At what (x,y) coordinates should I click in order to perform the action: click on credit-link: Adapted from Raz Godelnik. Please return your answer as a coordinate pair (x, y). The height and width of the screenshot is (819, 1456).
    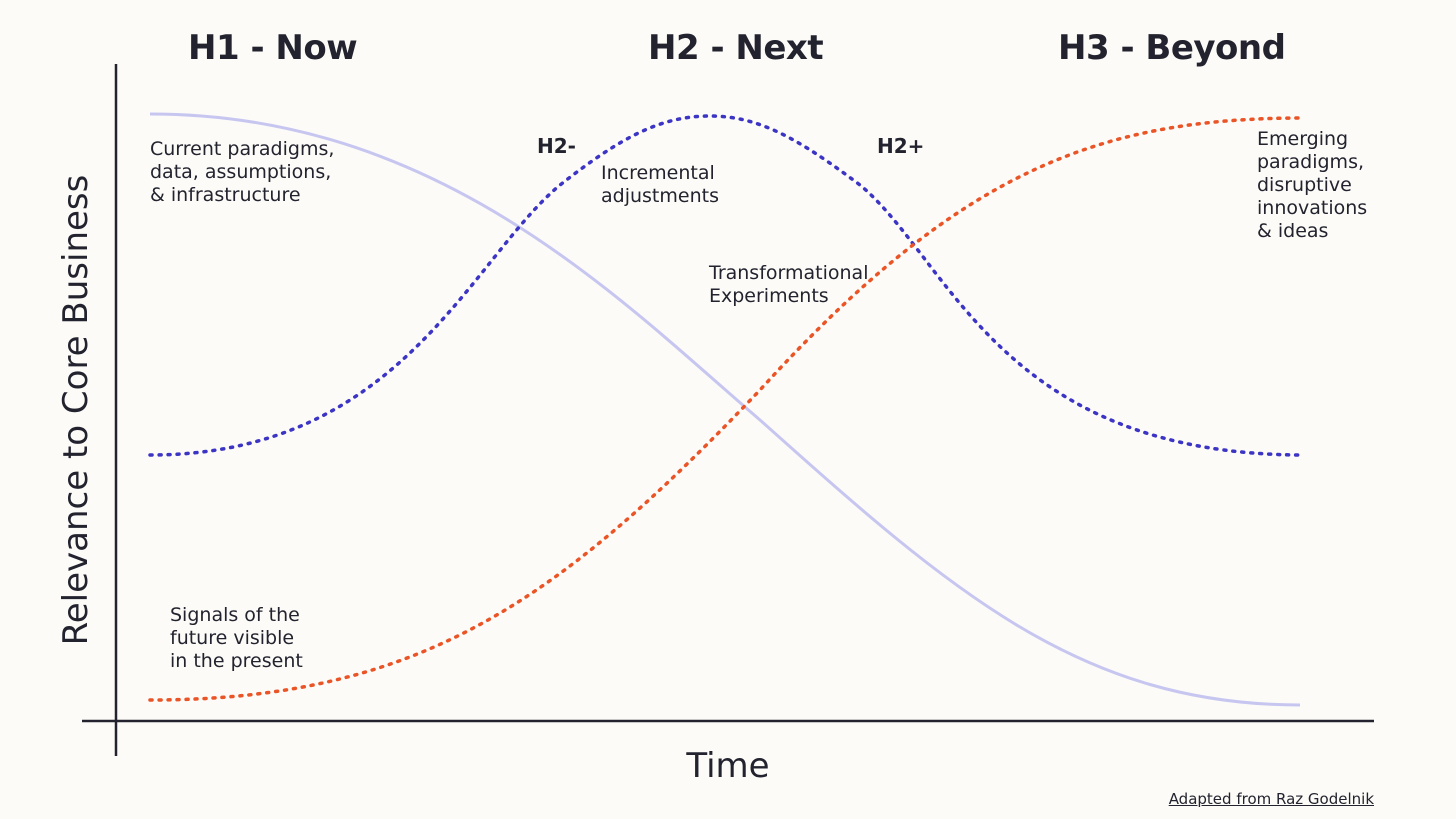
    Looking at the image, I should click on (1271, 799).